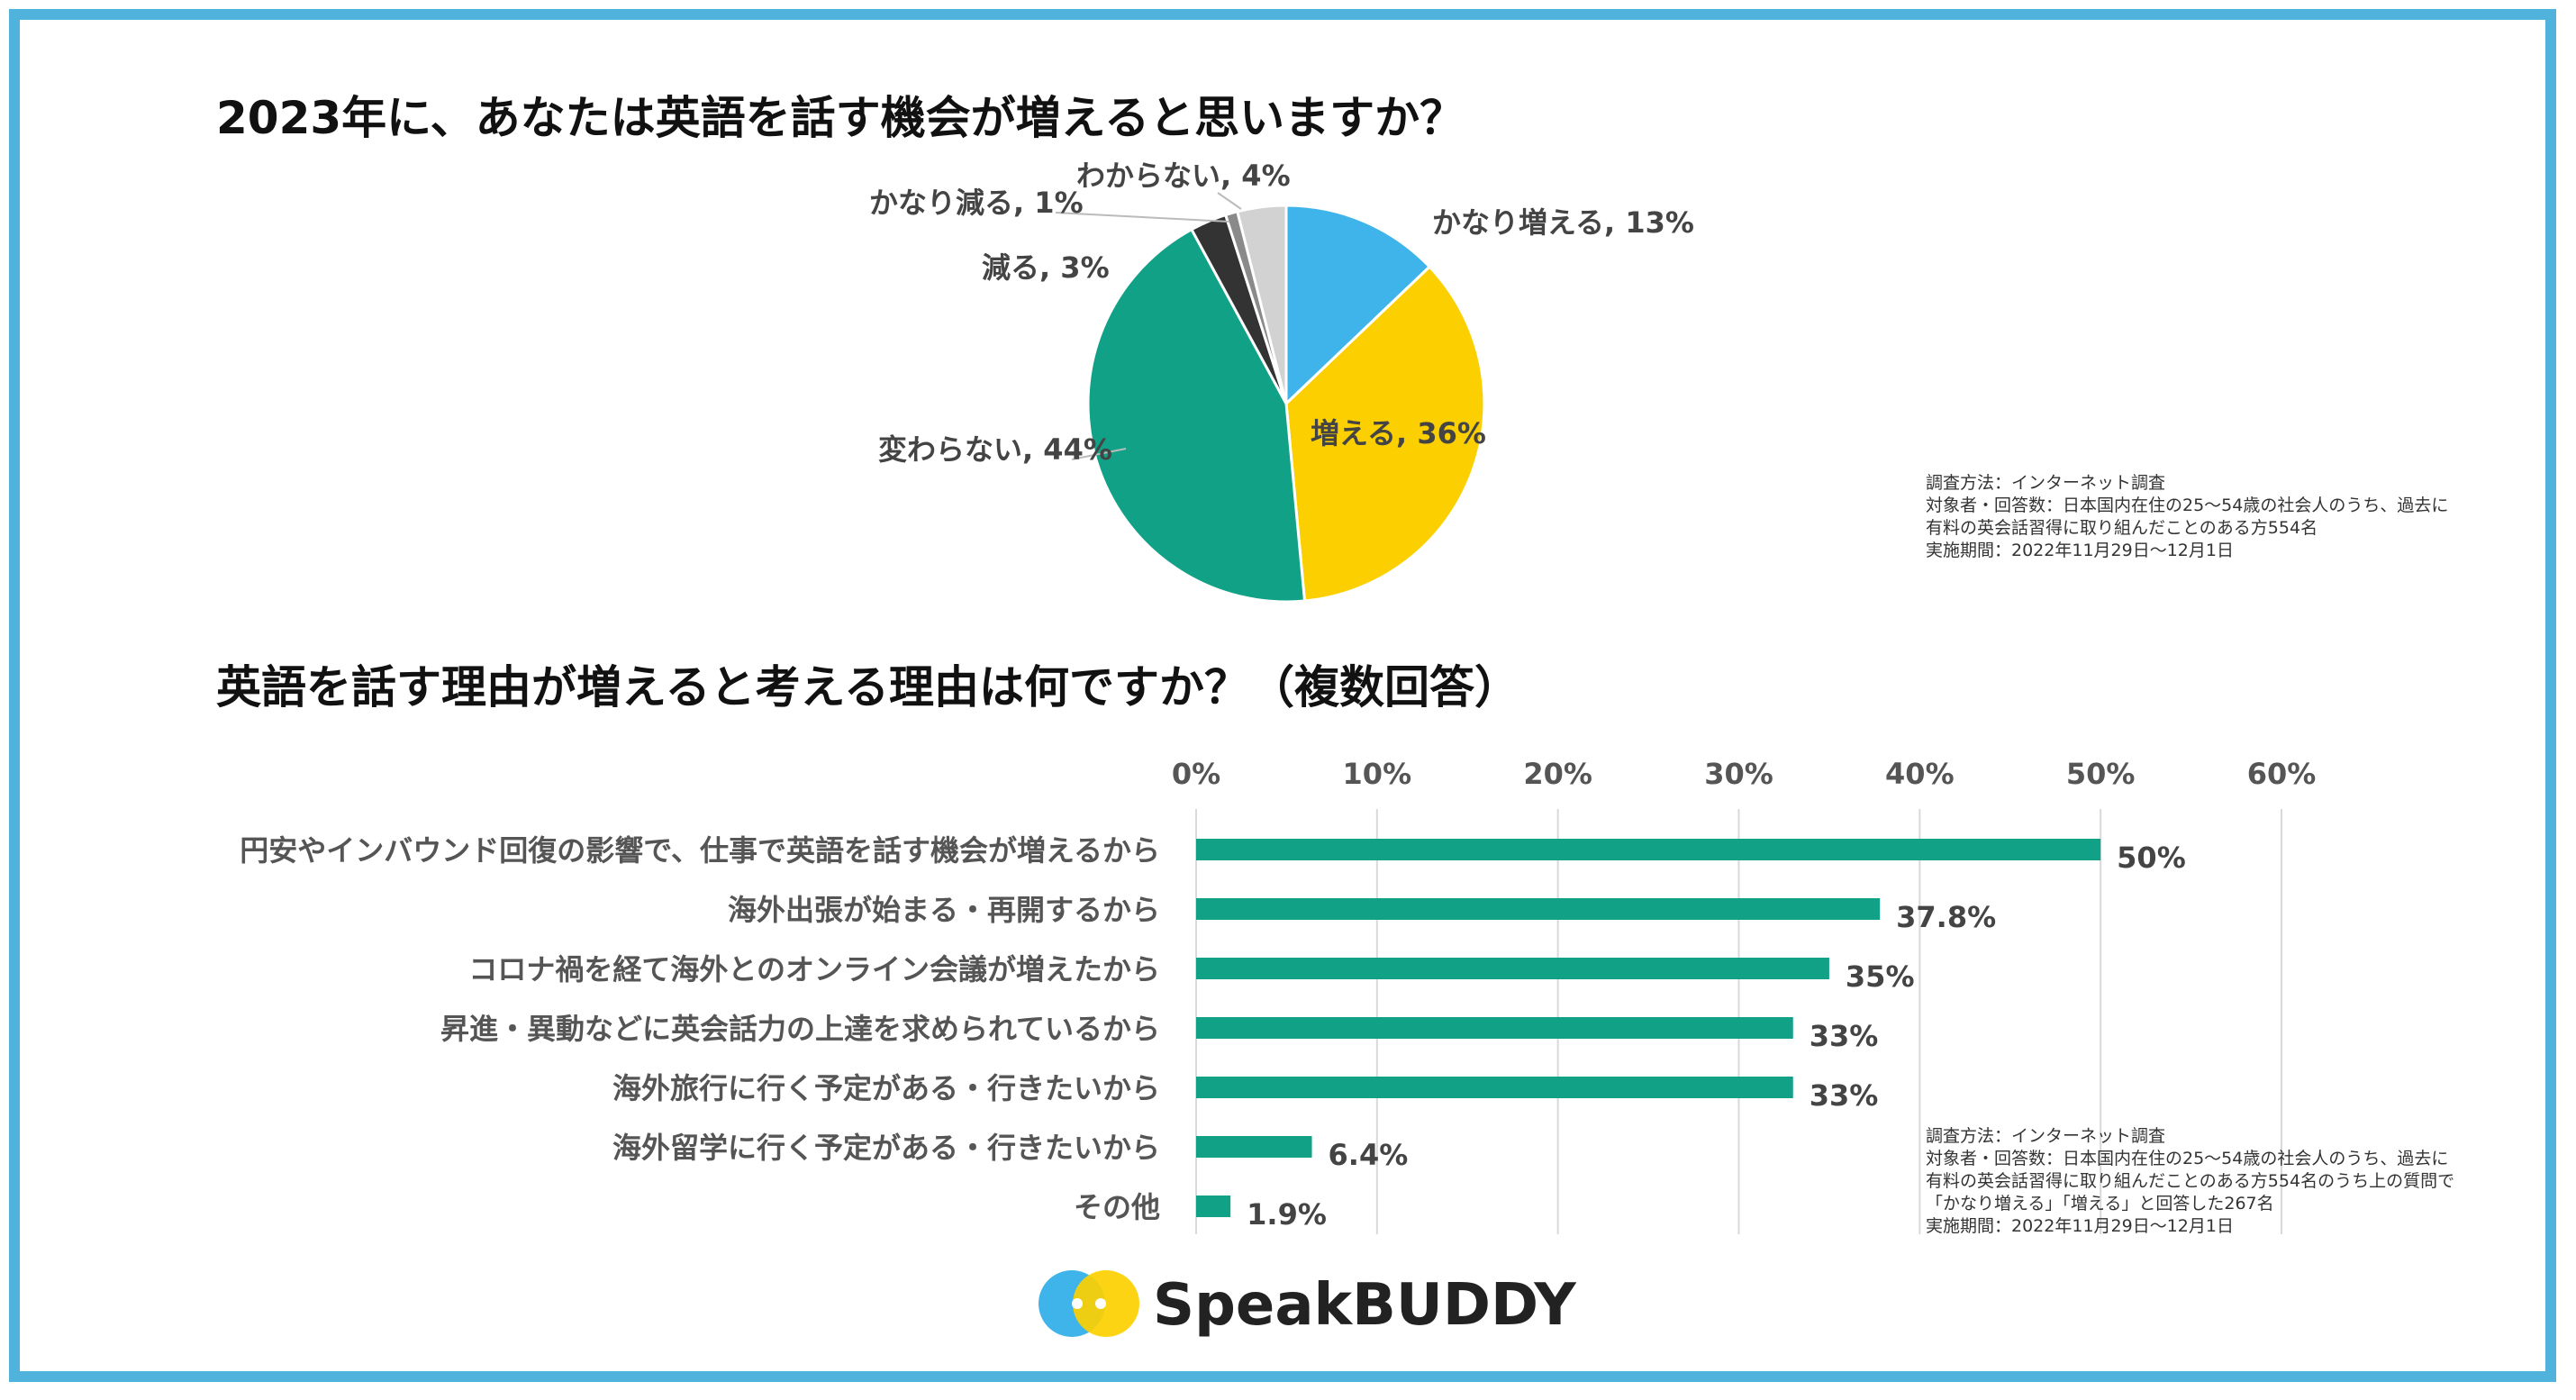  What do you see at coordinates (1364, 1305) in the screenshot?
I see `logo-text: SpeakBUDDY` at bounding box center [1364, 1305].